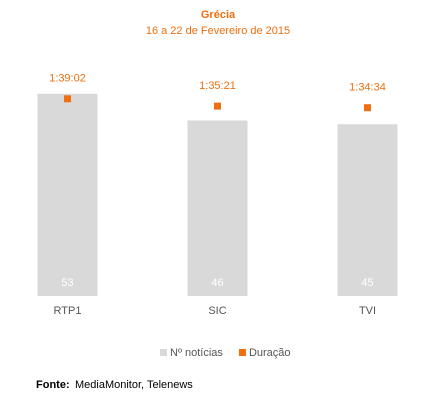 The height and width of the screenshot is (403, 435). What do you see at coordinates (53, 385) in the screenshot?
I see `source-label: Fonte:` at bounding box center [53, 385].